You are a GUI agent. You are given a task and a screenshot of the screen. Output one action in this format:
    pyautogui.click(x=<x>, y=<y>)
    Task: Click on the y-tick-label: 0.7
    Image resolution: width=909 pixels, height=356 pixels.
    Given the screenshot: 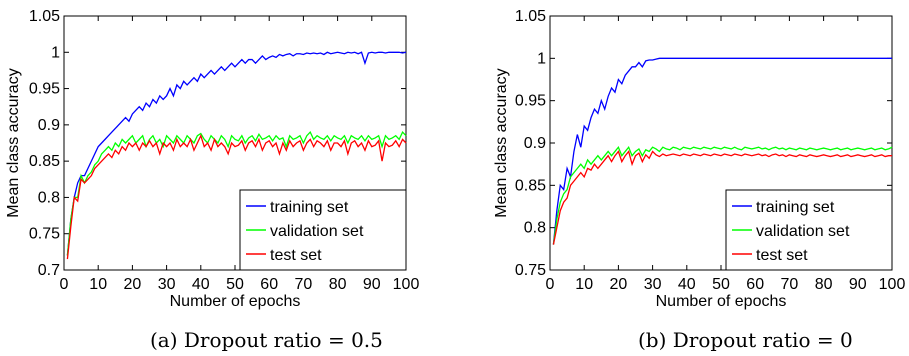 What is the action you would take?
    pyautogui.click(x=49, y=270)
    